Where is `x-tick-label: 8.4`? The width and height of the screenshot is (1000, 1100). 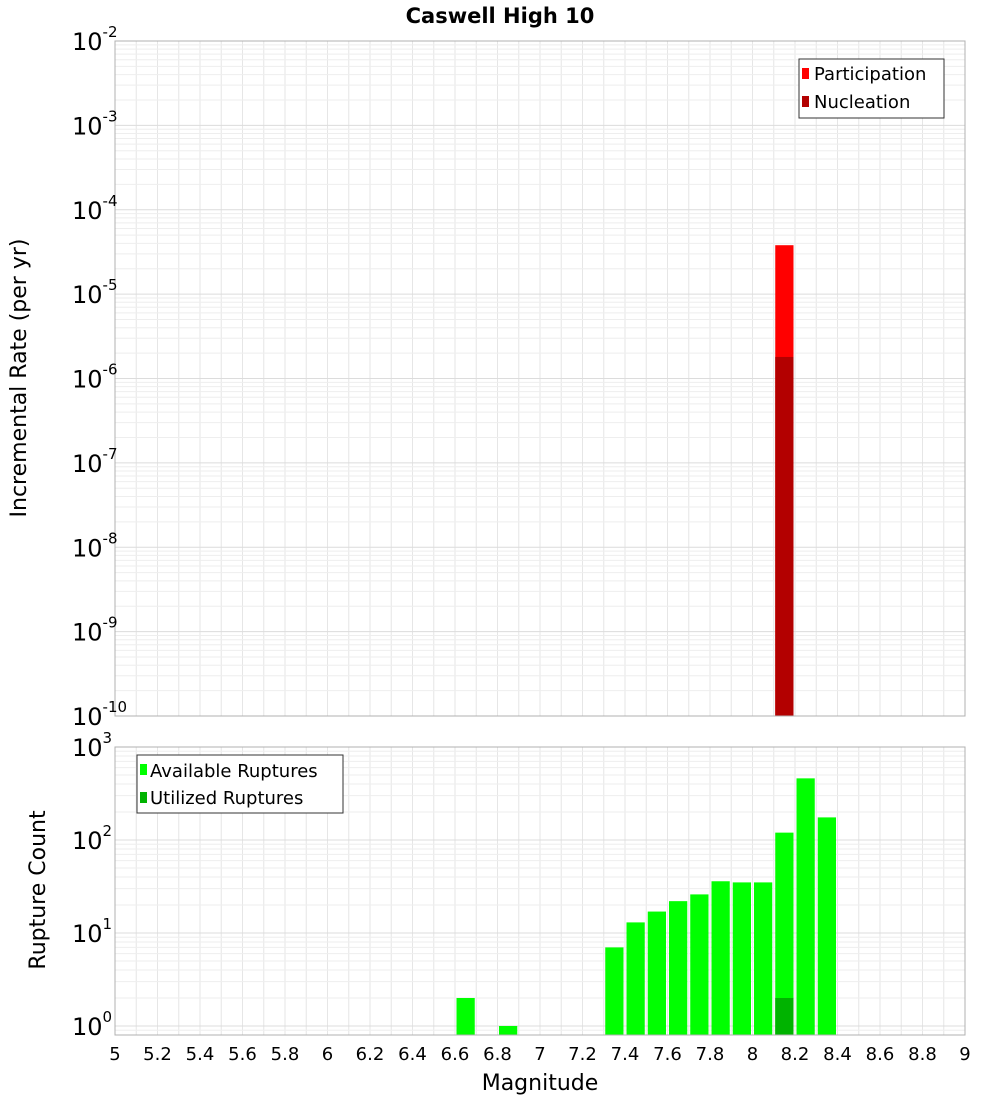
x-tick-label: 8.4 is located at coordinates (837, 1054).